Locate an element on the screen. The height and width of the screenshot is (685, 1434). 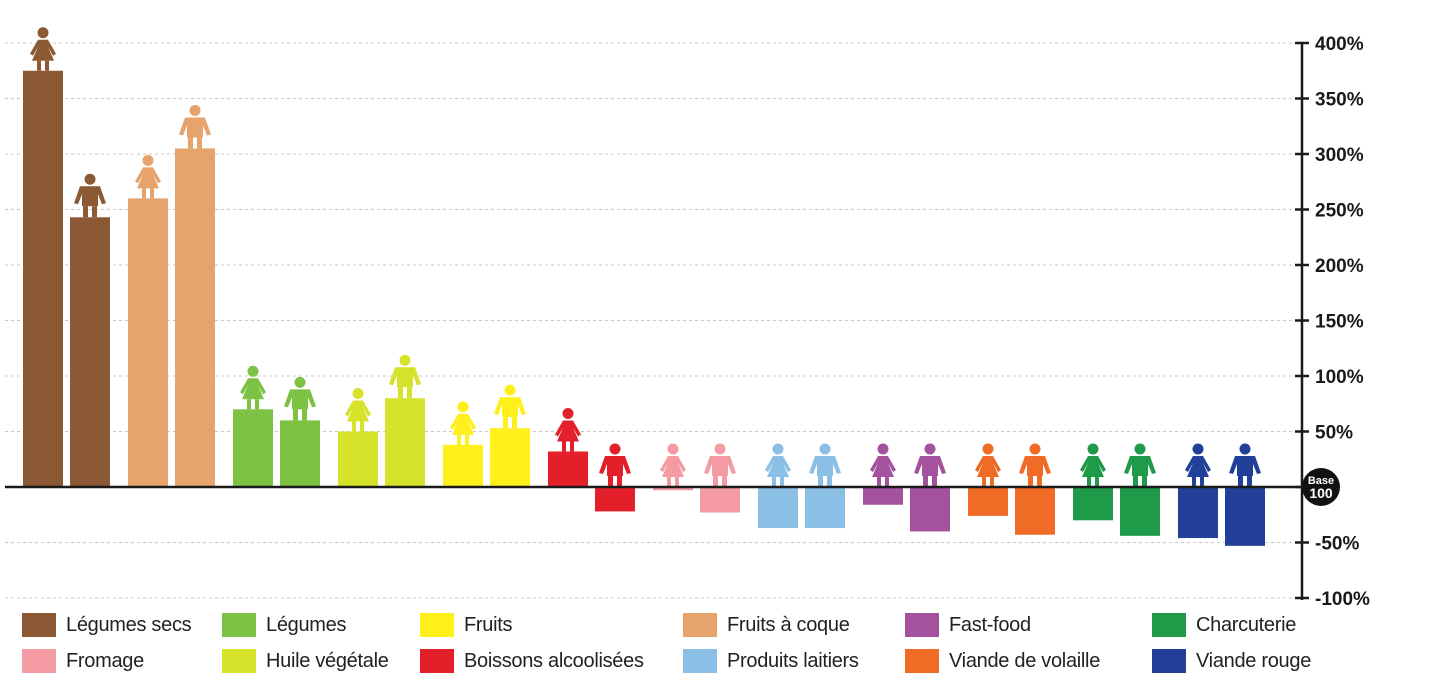
y-tick-label: 150% is located at coordinates (1339, 322).